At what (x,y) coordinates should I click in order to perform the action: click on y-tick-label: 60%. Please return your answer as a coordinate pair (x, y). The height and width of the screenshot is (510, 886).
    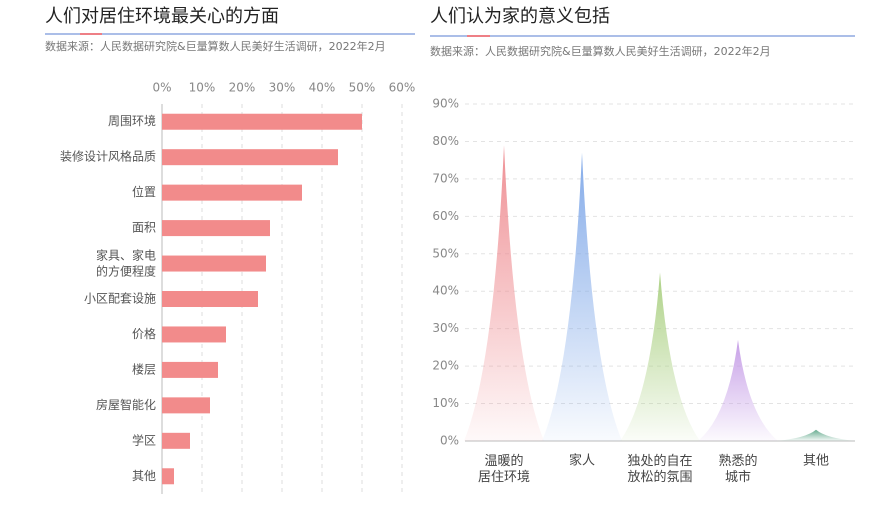
    Looking at the image, I should click on (445, 216).